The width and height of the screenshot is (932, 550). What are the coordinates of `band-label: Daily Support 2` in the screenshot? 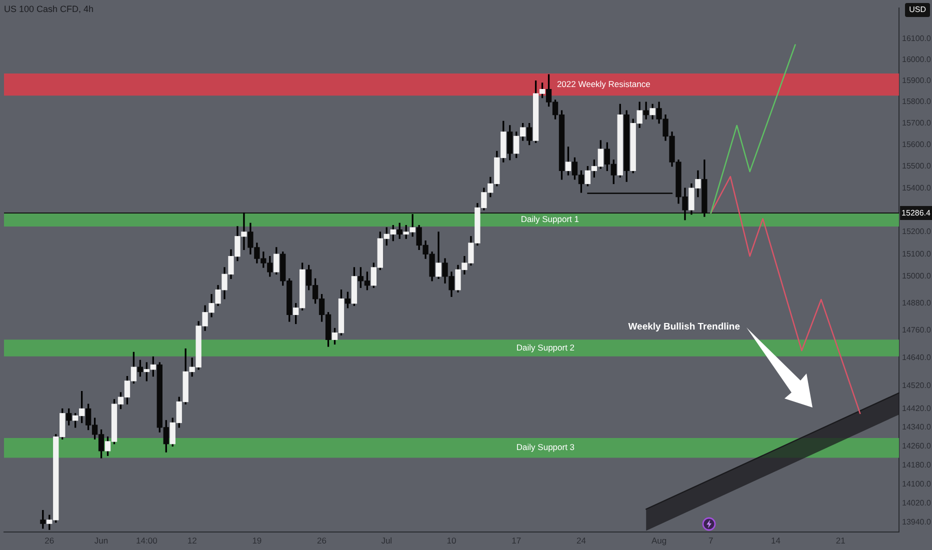 It's located at (545, 347).